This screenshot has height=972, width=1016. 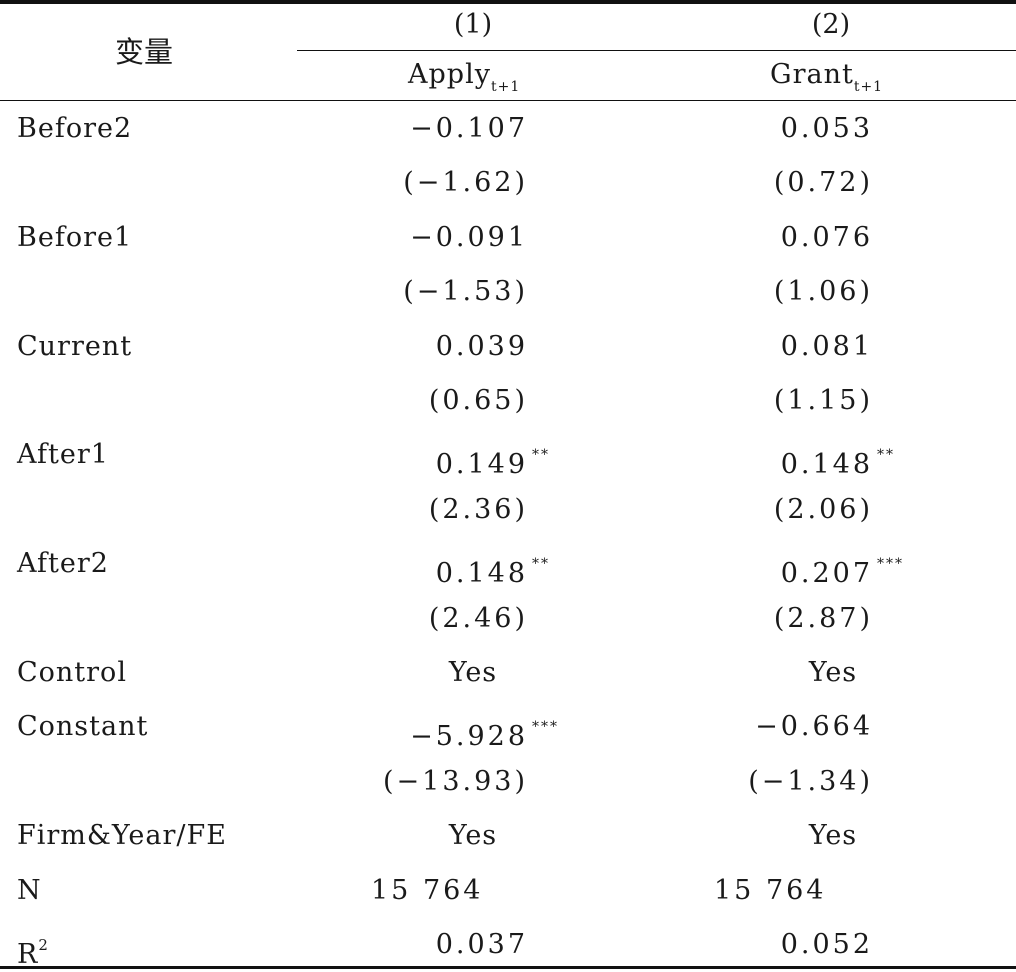 I want to click on cell-value: −5.928, so click(x=469, y=736).